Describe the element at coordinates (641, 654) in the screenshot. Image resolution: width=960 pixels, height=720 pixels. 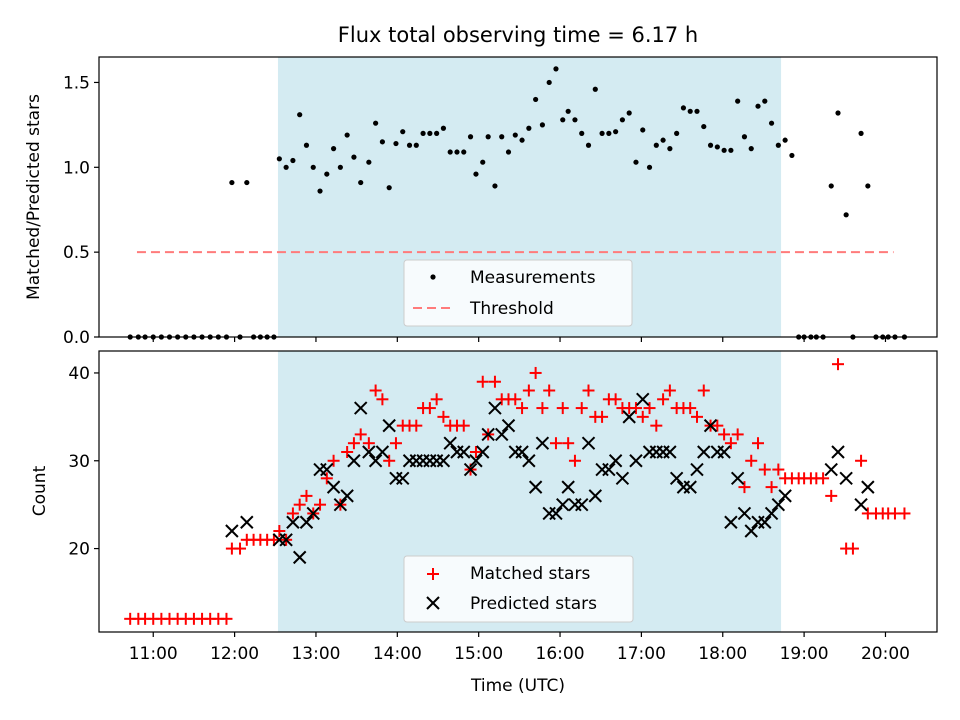
I see `x-tick-label: 17:00` at that location.